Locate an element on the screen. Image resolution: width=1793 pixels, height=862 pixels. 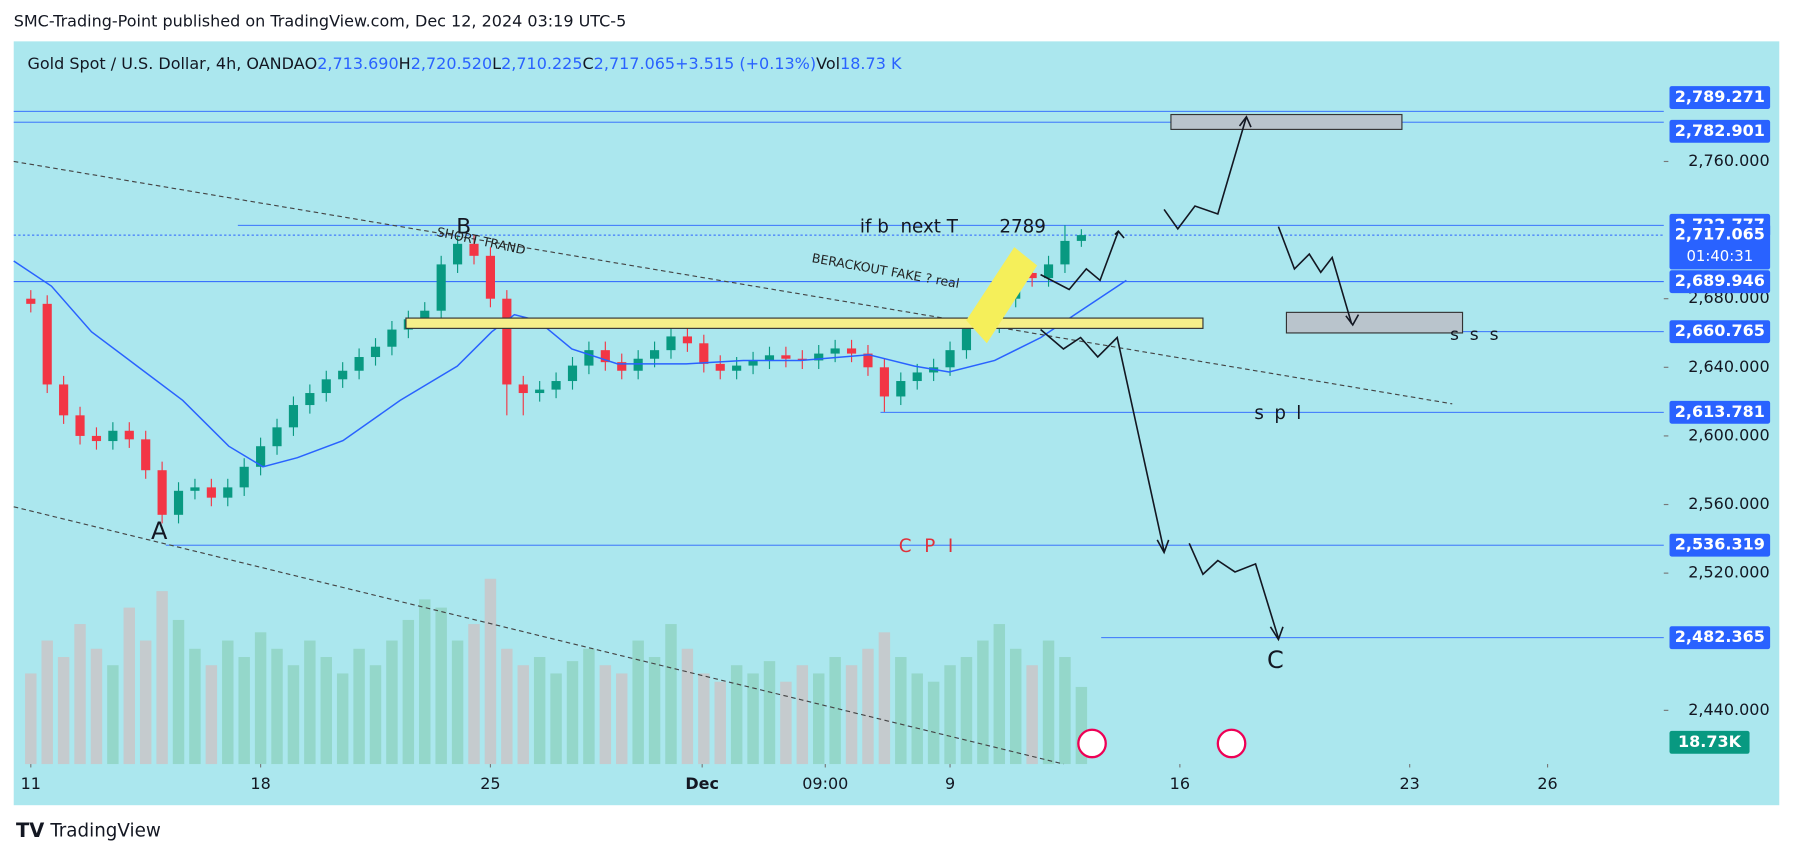
annotation: 2789 is located at coordinates (1022, 227).